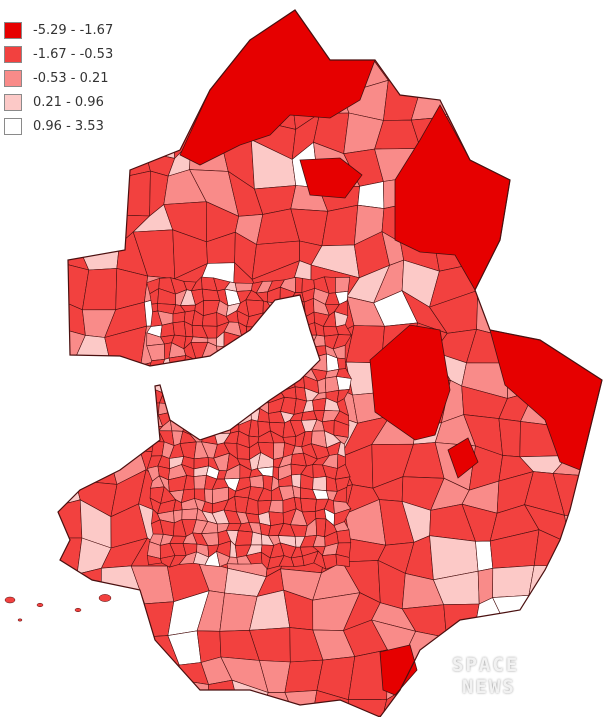 The width and height of the screenshot is (612, 717). Describe the element at coordinates (13, 126) in the screenshot. I see `legend-swatch` at that location.